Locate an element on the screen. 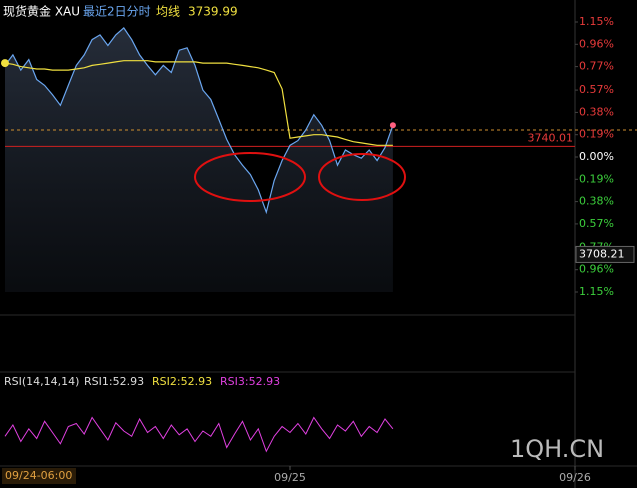  price-label-box is located at coordinates (605, 254).